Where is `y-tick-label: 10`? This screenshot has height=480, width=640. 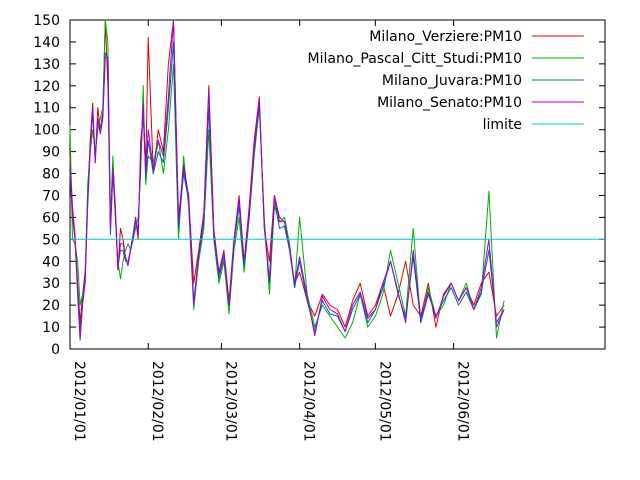
y-tick-label: 10 is located at coordinates (51, 328).